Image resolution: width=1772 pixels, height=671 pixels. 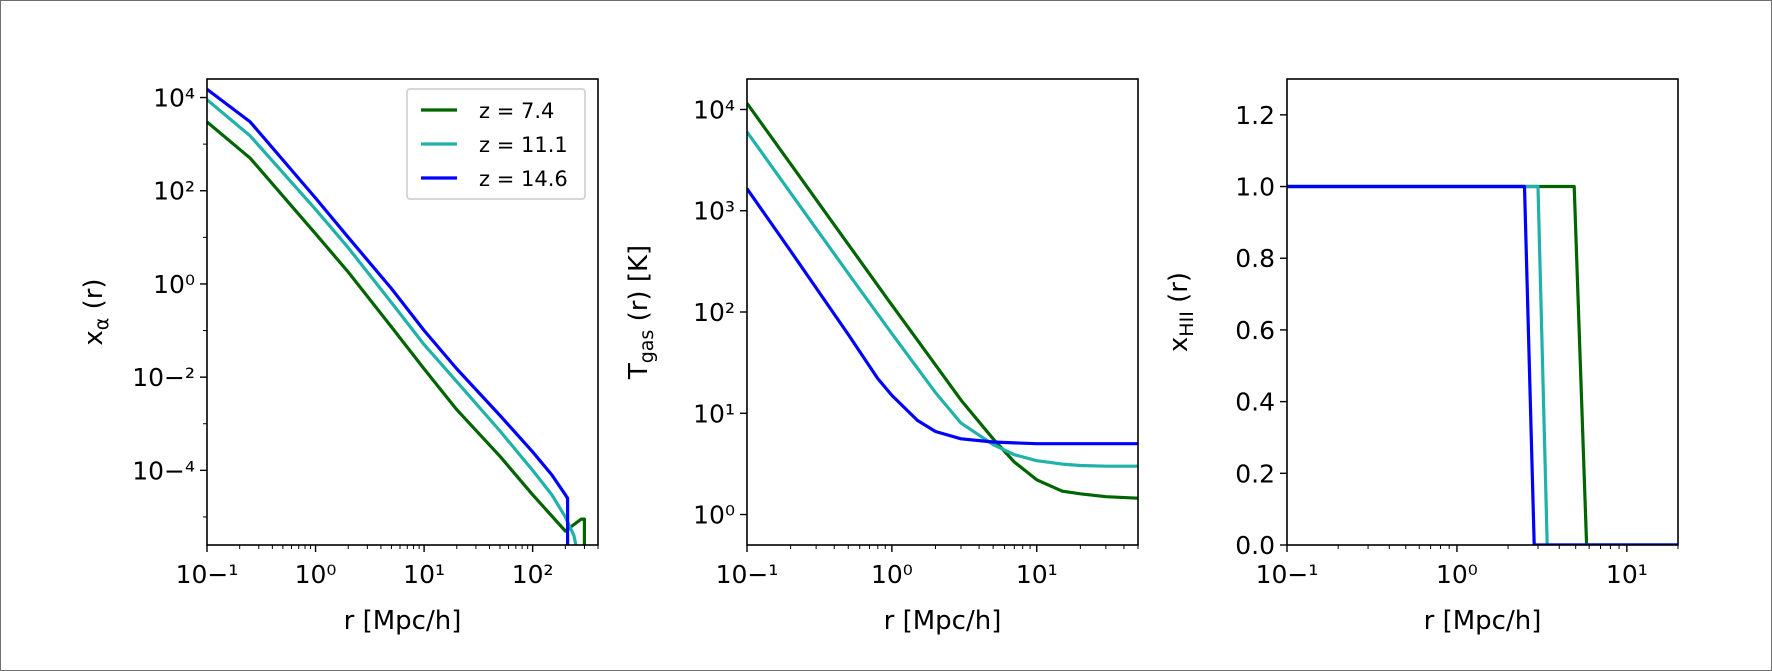 What do you see at coordinates (1255, 115) in the screenshot?
I see `y-tick-label: 1.2` at bounding box center [1255, 115].